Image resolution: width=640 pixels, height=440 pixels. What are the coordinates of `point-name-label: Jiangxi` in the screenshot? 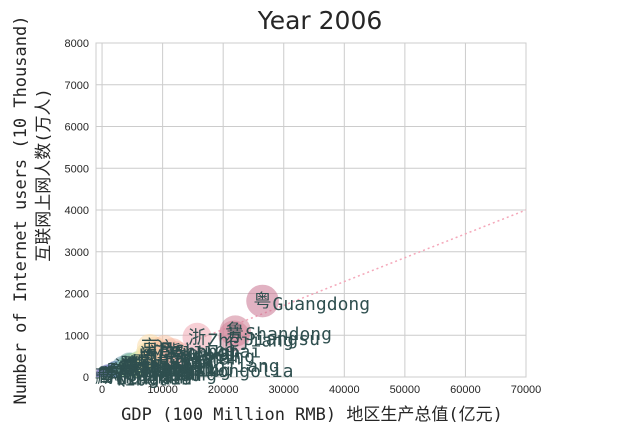 It's located at (179, 370).